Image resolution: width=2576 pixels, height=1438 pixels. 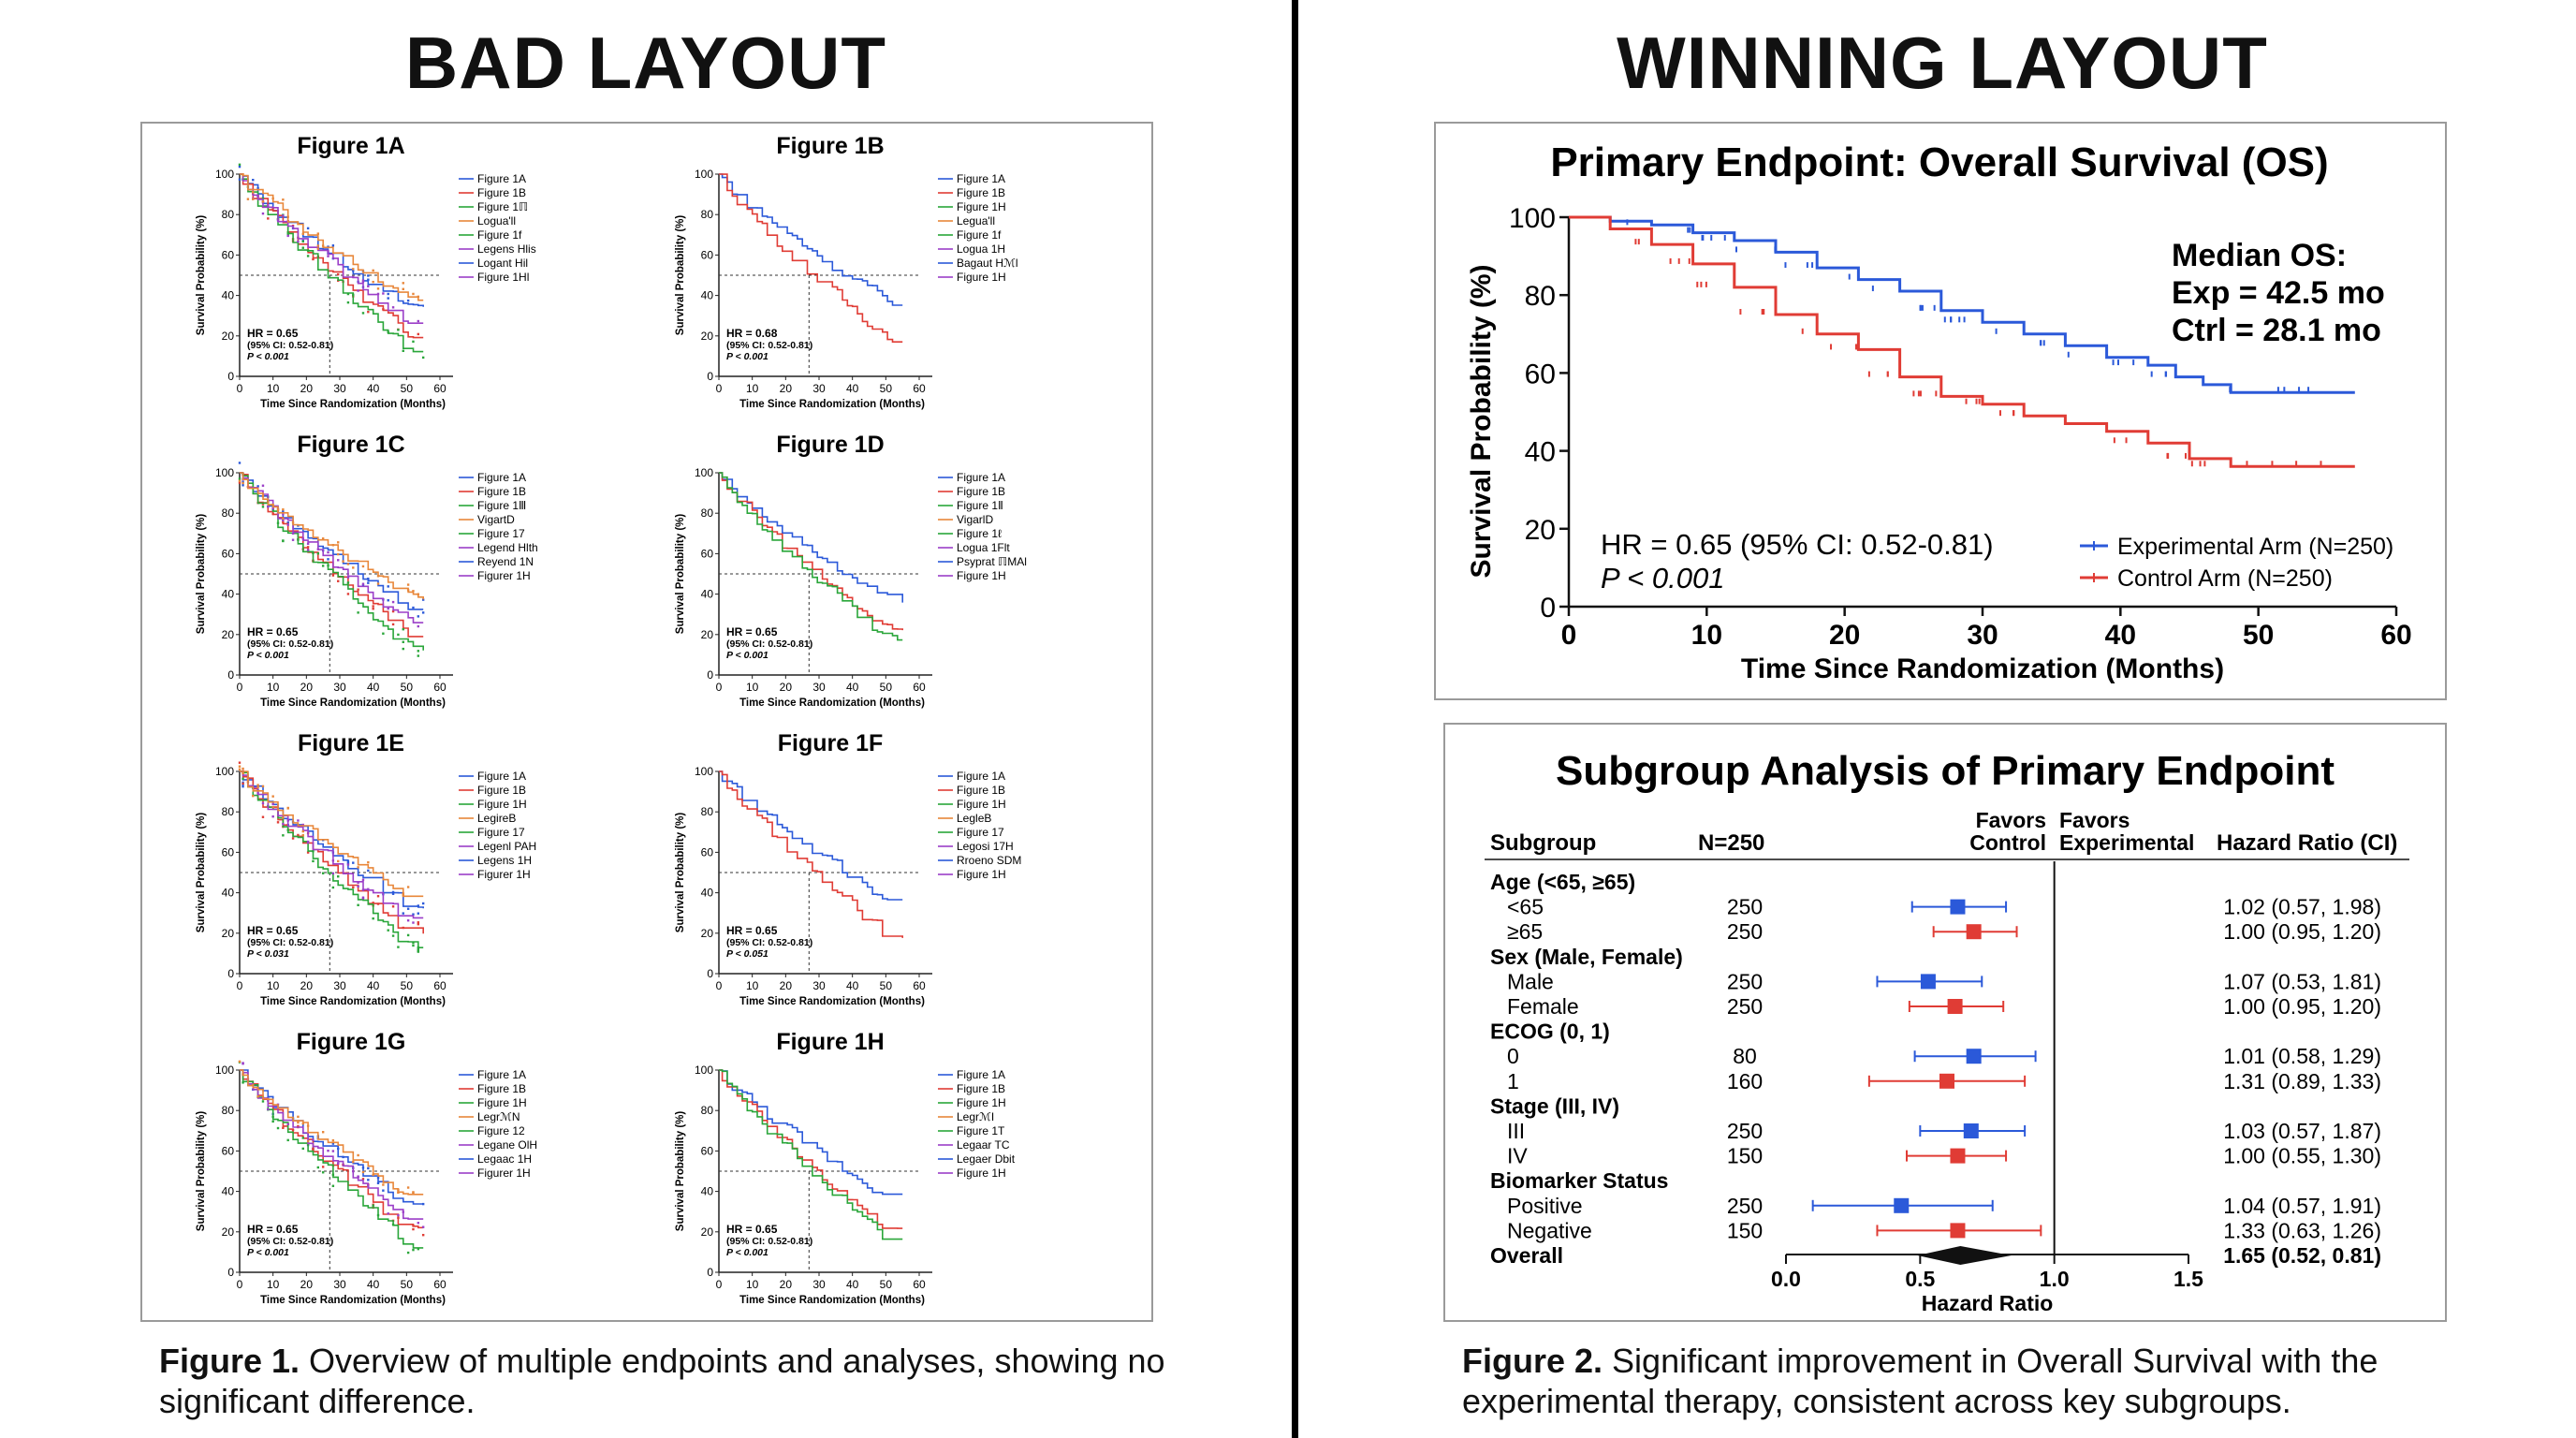 What do you see at coordinates (1525, 907) in the screenshot?
I see `sg-row-label: <65` at bounding box center [1525, 907].